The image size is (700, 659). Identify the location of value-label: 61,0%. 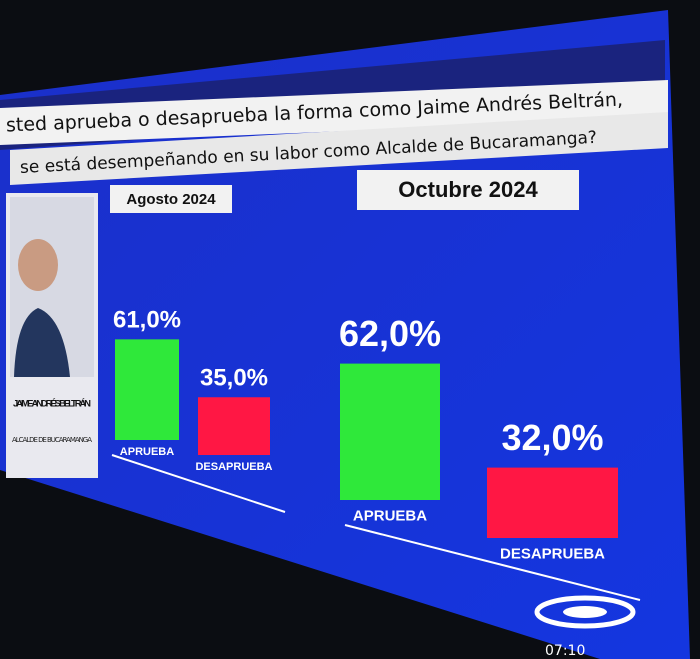
(147, 320).